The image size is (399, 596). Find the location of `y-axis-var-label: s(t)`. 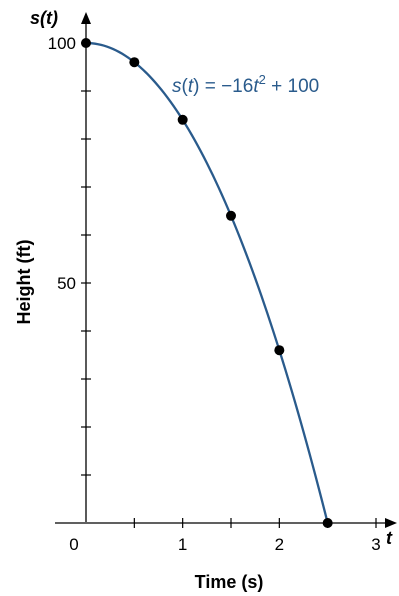

y-axis-var-label: s(t) is located at coordinates (44, 18).